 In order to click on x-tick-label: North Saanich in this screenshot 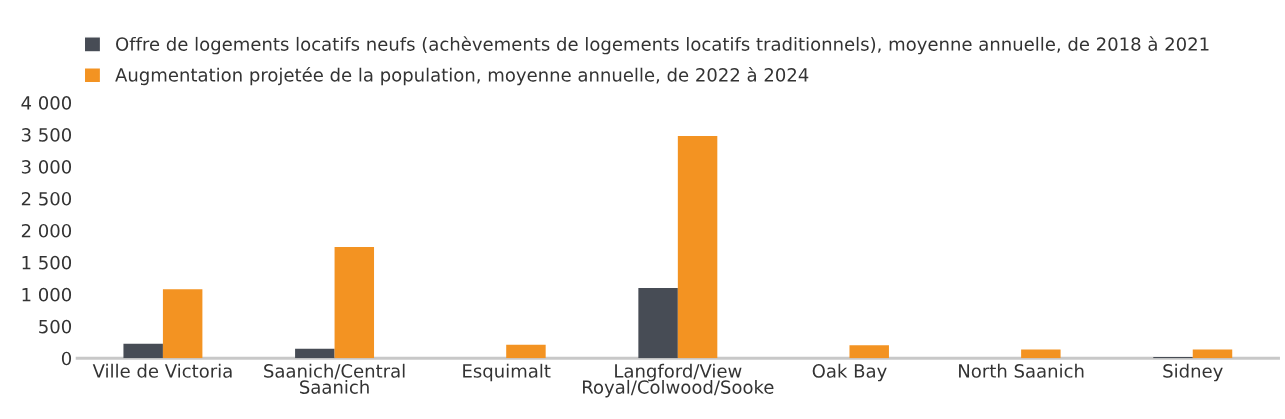, I will do `click(1021, 370)`.